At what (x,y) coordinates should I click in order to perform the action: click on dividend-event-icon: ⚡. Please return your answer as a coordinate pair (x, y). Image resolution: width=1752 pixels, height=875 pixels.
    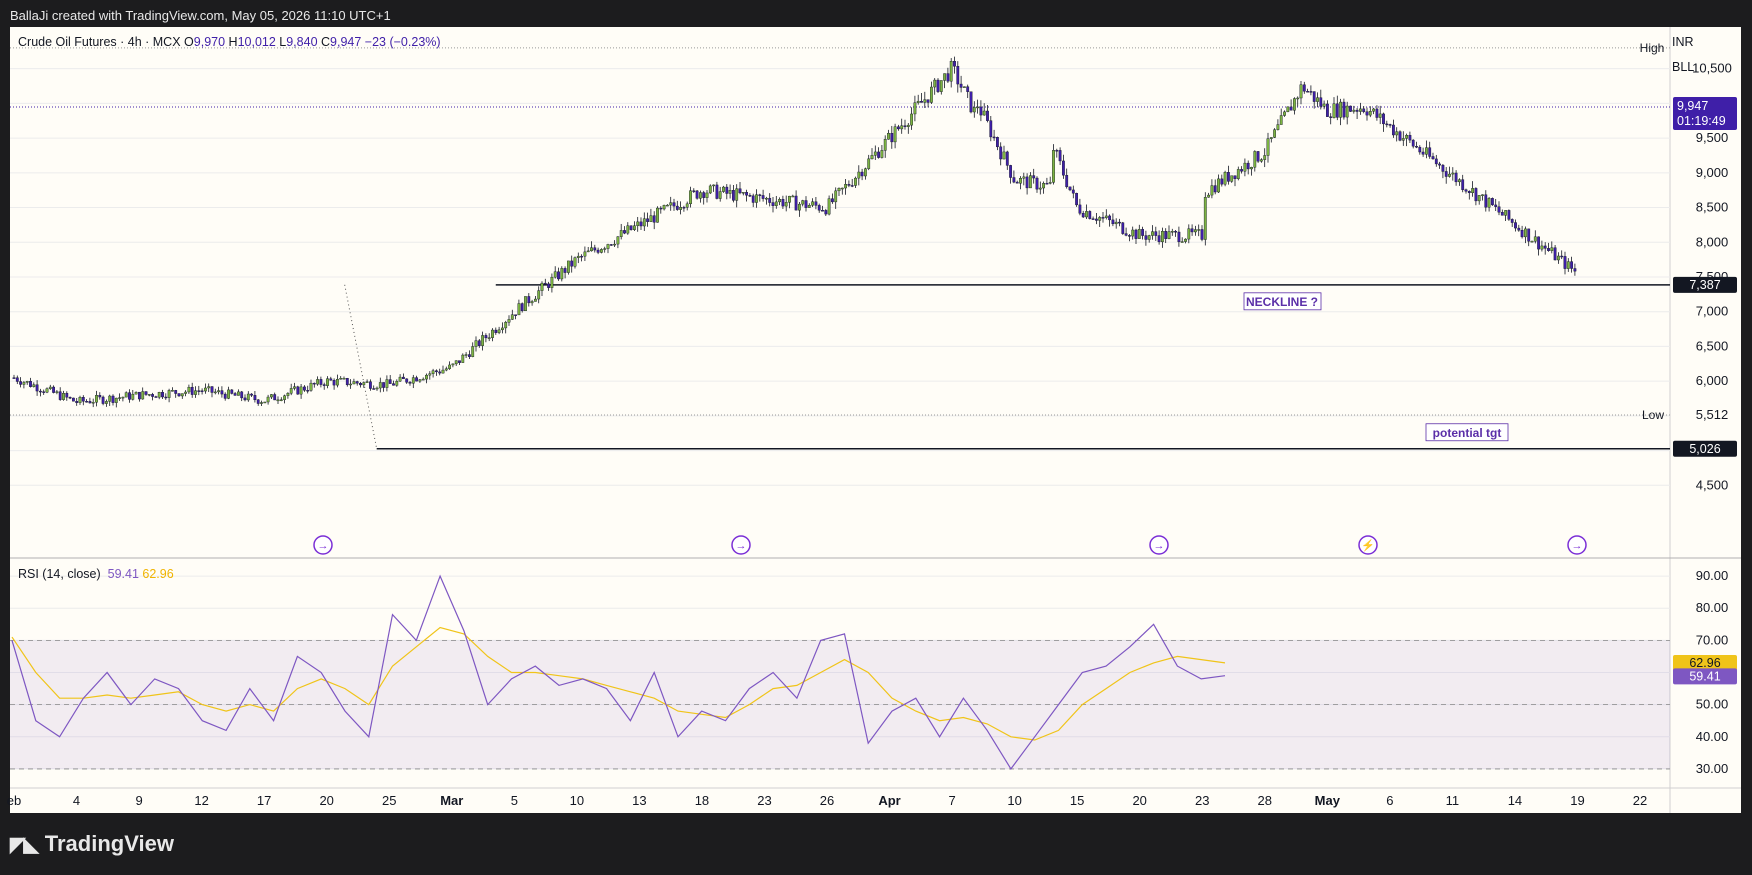
    Looking at the image, I should click on (1368, 545).